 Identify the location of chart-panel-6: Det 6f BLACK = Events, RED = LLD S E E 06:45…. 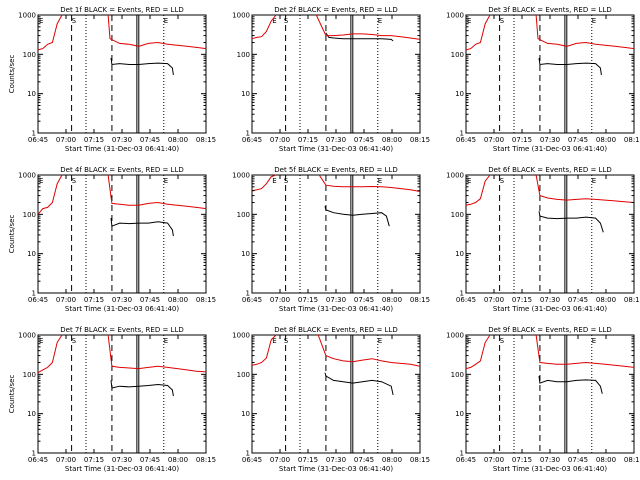
(543, 239).